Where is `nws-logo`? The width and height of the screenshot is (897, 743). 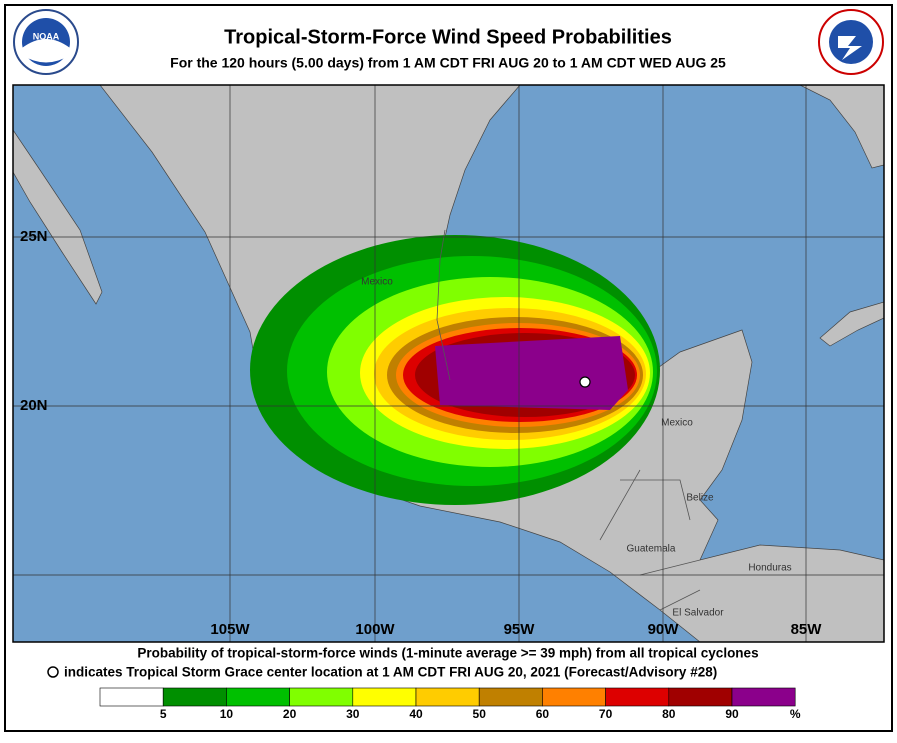 nws-logo is located at coordinates (851, 42).